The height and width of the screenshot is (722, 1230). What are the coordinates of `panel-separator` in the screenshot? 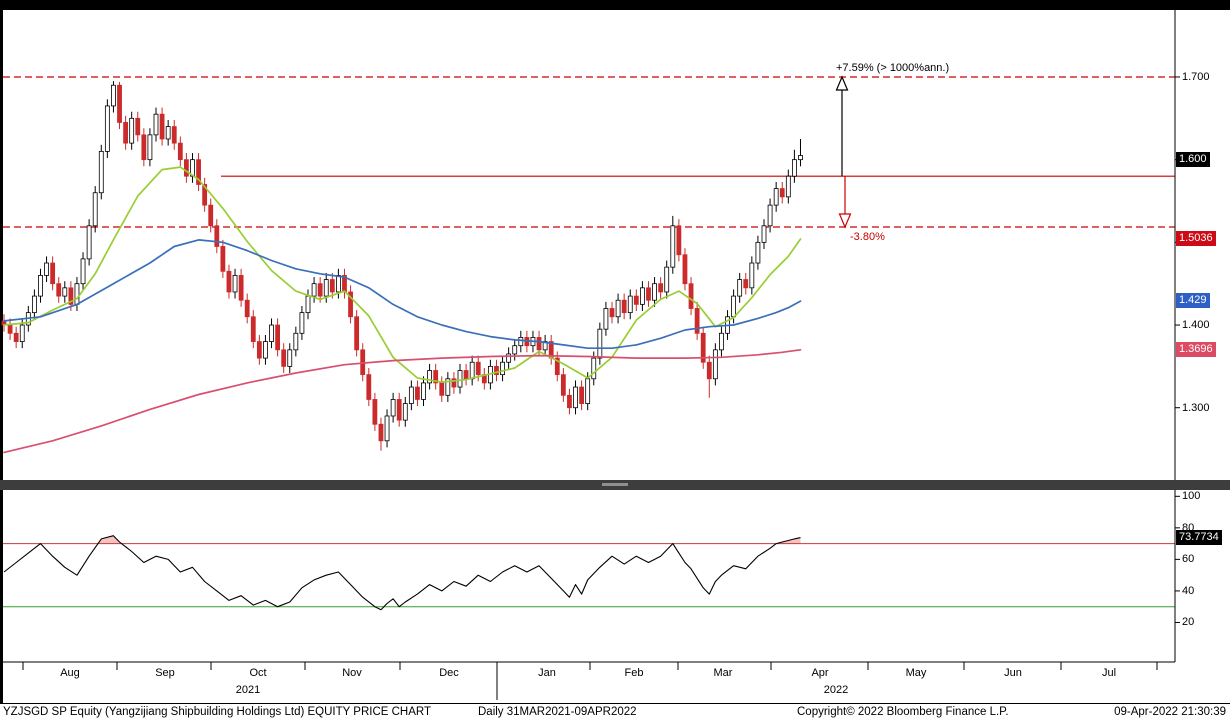 It's located at (615, 485).